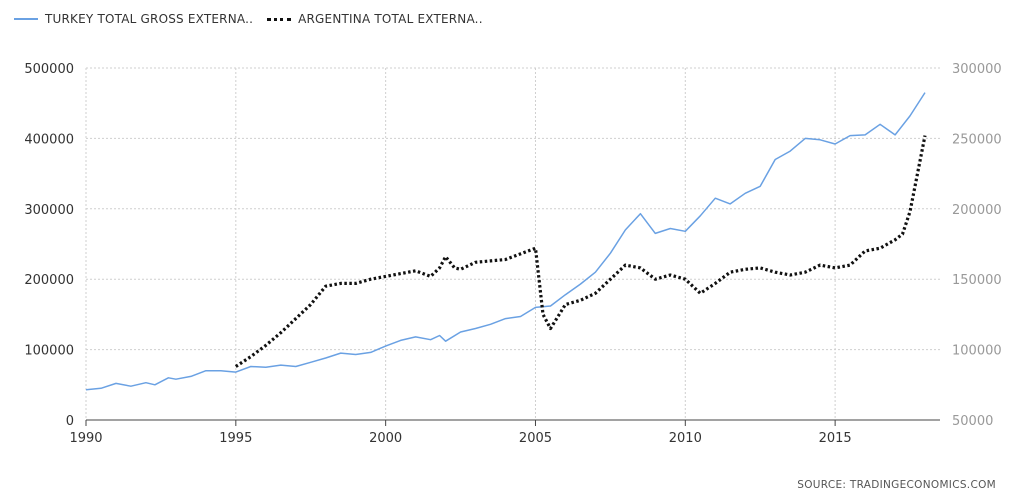  Describe the element at coordinates (49, 139) in the screenshot. I see `y-left-tick-label: 400000` at that location.